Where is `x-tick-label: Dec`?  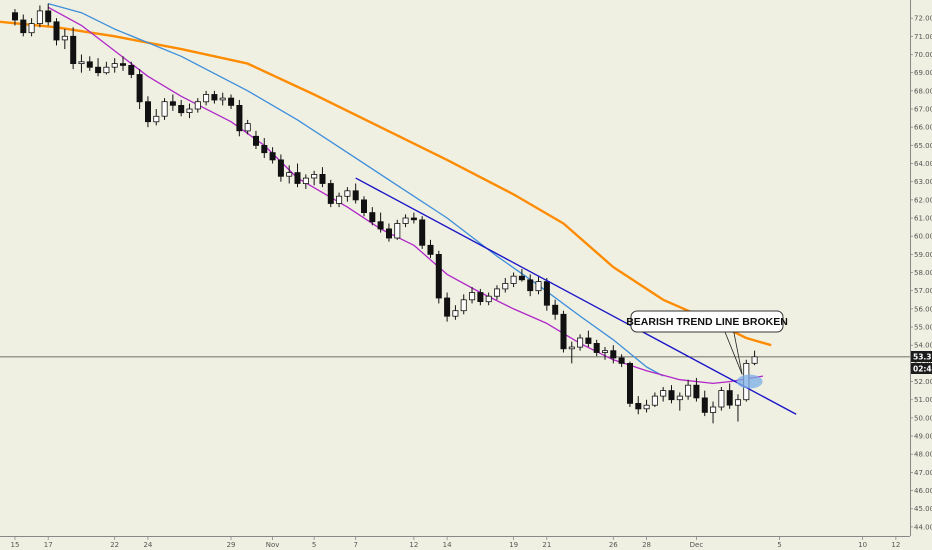 x-tick-label: Dec is located at coordinates (697, 545).